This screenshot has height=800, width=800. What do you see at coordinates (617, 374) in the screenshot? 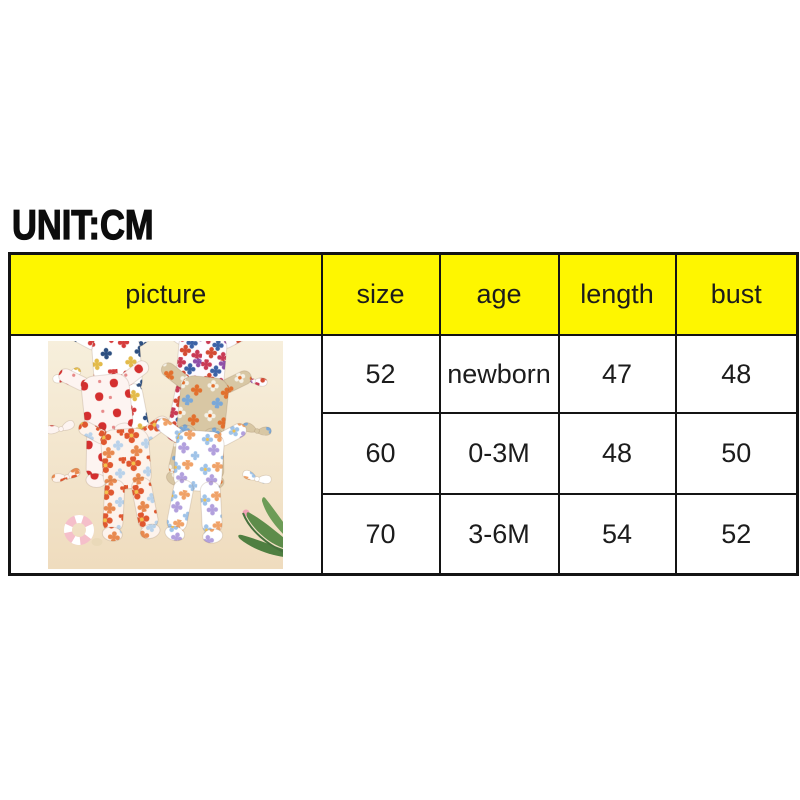
I see `length-cell: 47` at bounding box center [617, 374].